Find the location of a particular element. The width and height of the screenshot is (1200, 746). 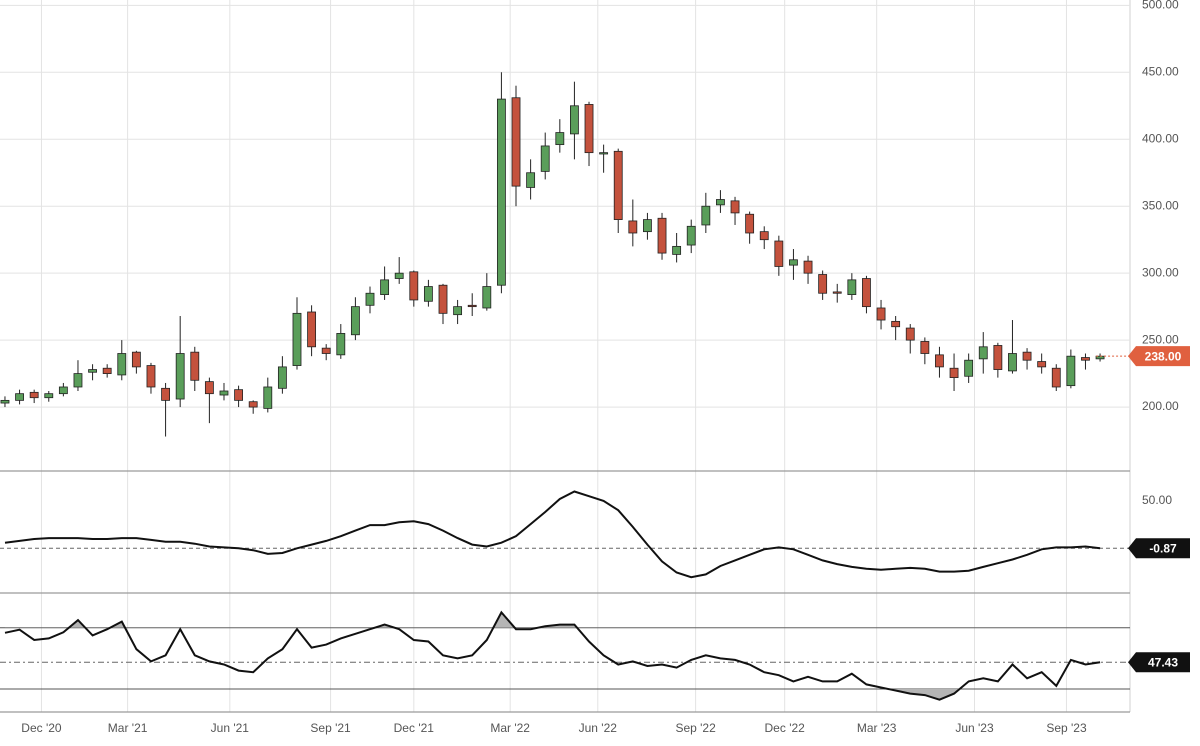

last-price-tag is located at coordinates (1159, 356).